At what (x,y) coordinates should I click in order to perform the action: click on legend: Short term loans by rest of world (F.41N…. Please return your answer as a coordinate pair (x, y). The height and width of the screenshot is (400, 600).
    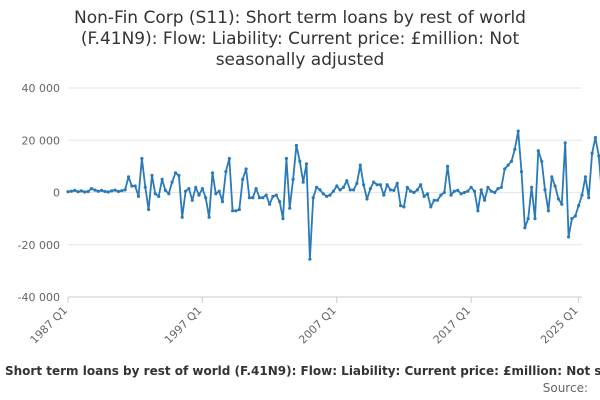
    Looking at the image, I should click on (300, 373).